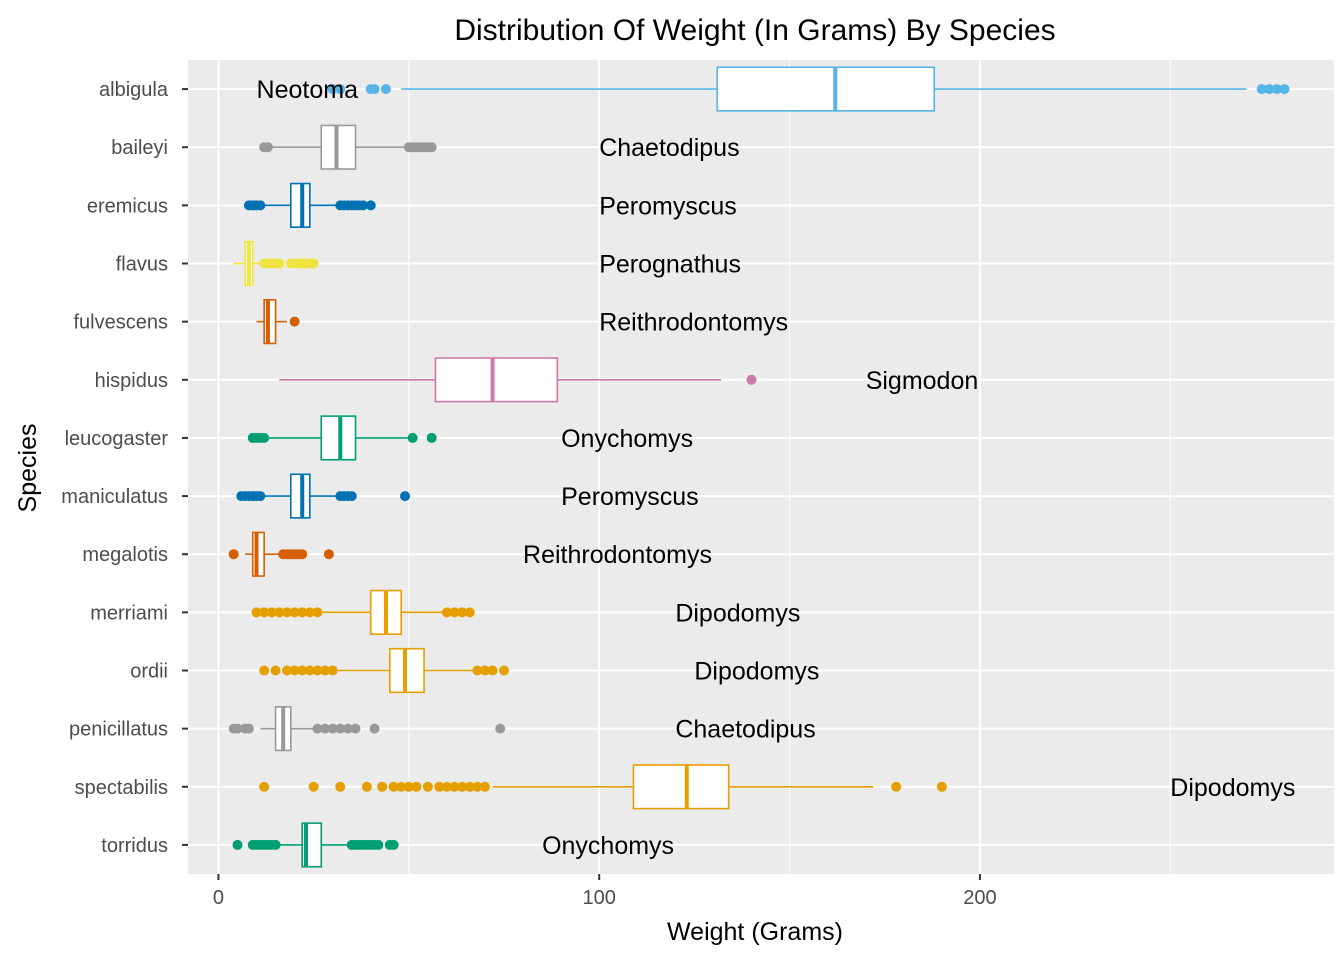  I want to click on y-tick-label-flavus: flavus, so click(142, 265).